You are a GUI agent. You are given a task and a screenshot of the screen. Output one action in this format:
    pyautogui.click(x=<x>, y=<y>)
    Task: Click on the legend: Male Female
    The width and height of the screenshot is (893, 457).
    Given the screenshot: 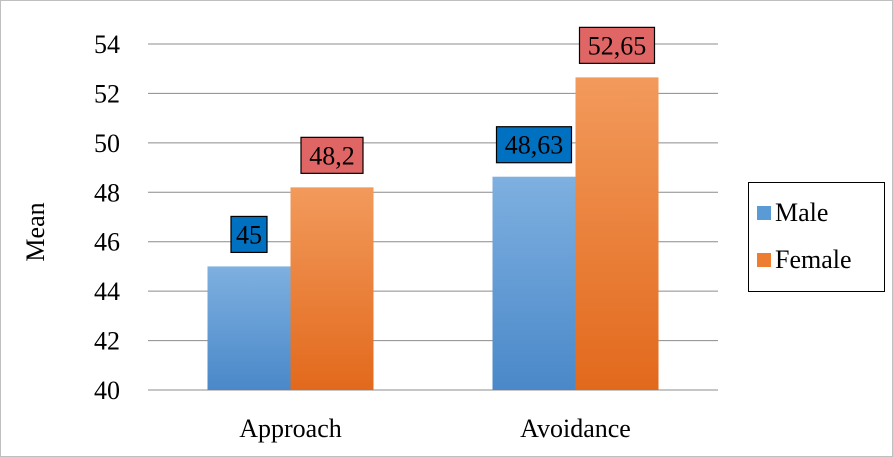 What is the action you would take?
    pyautogui.click(x=816, y=237)
    